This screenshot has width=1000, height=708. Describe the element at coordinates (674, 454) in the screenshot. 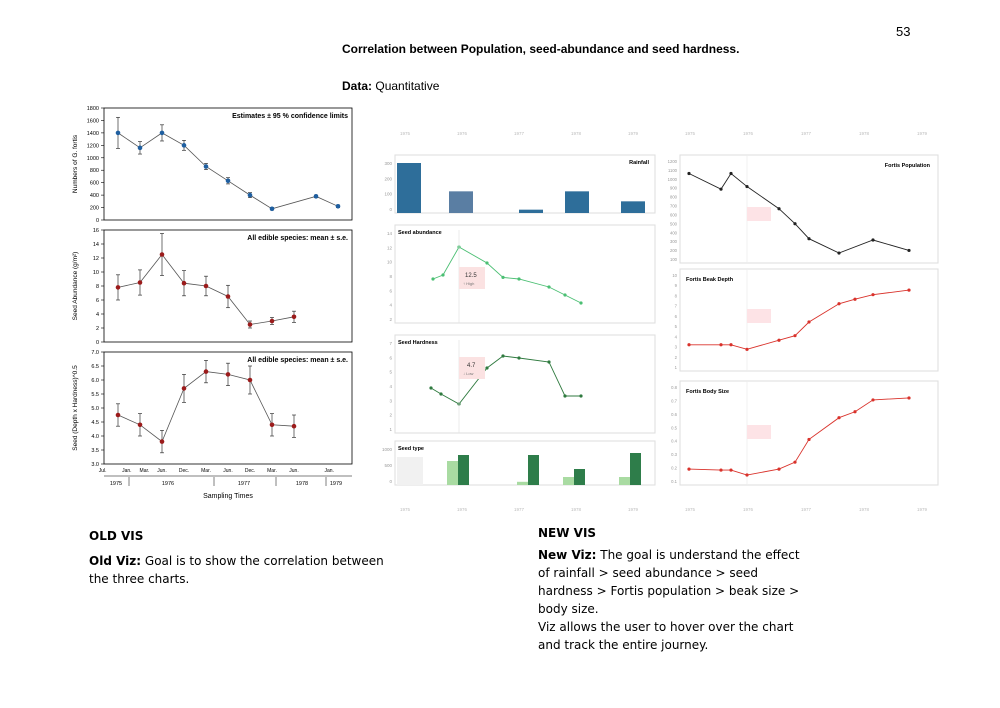

I see `new-body-ytick-label: 0.3` at that location.